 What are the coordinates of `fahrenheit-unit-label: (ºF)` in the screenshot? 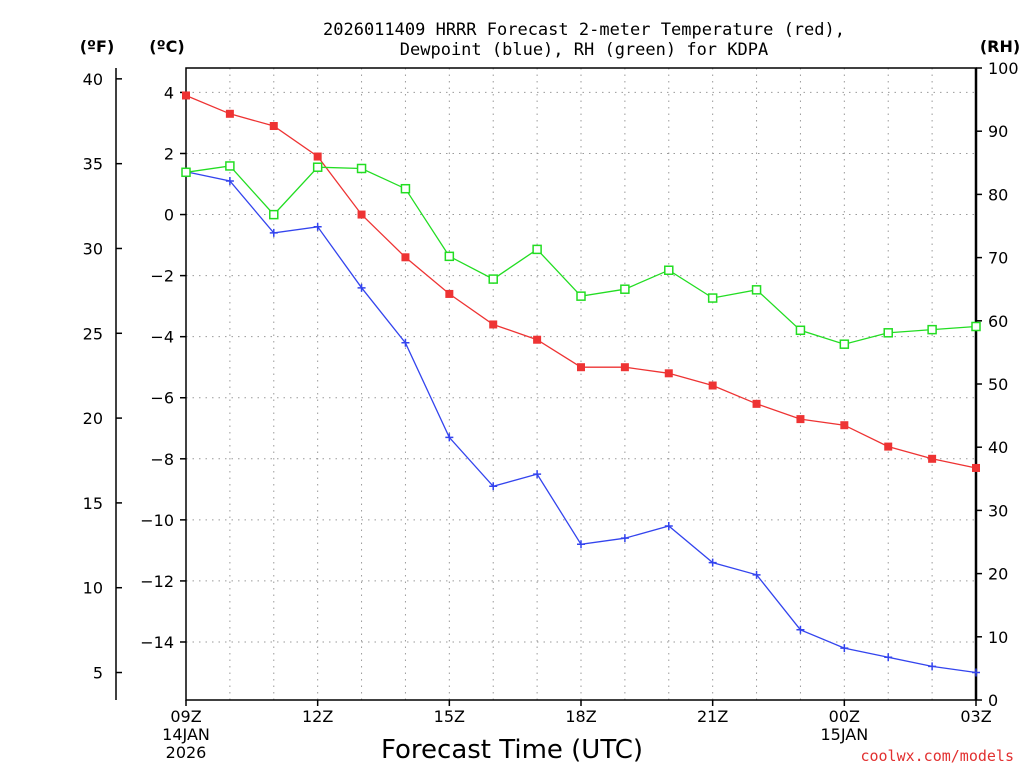 It's located at (97, 46).